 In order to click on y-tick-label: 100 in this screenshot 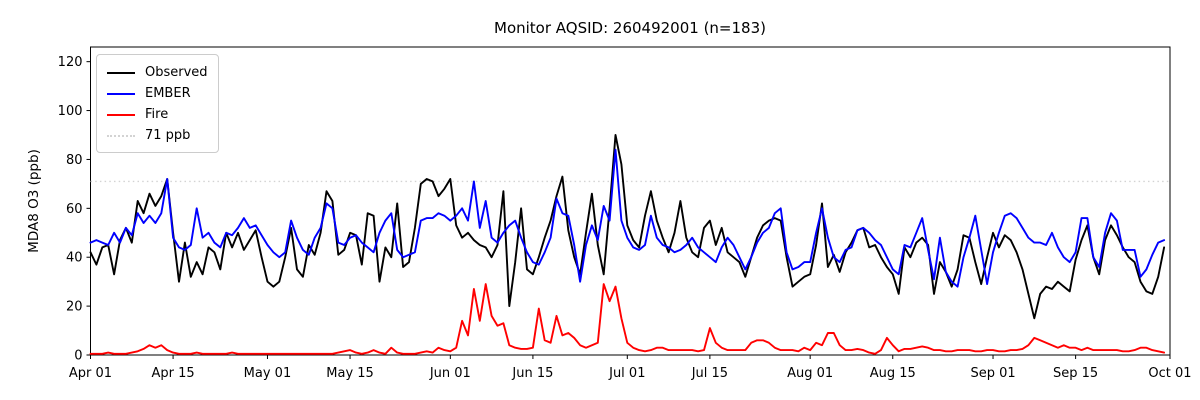, I will do `click(70, 111)`.